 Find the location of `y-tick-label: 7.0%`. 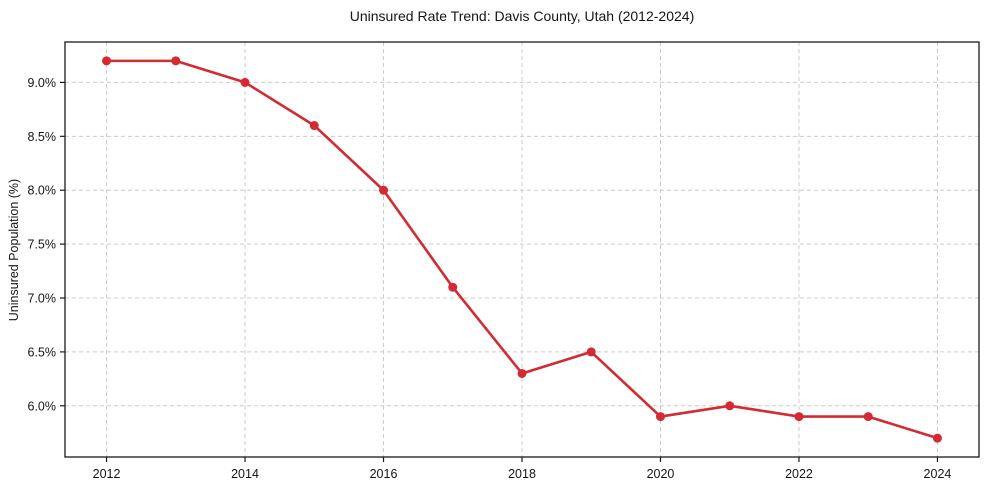

y-tick-label: 7.0% is located at coordinates (42, 299).